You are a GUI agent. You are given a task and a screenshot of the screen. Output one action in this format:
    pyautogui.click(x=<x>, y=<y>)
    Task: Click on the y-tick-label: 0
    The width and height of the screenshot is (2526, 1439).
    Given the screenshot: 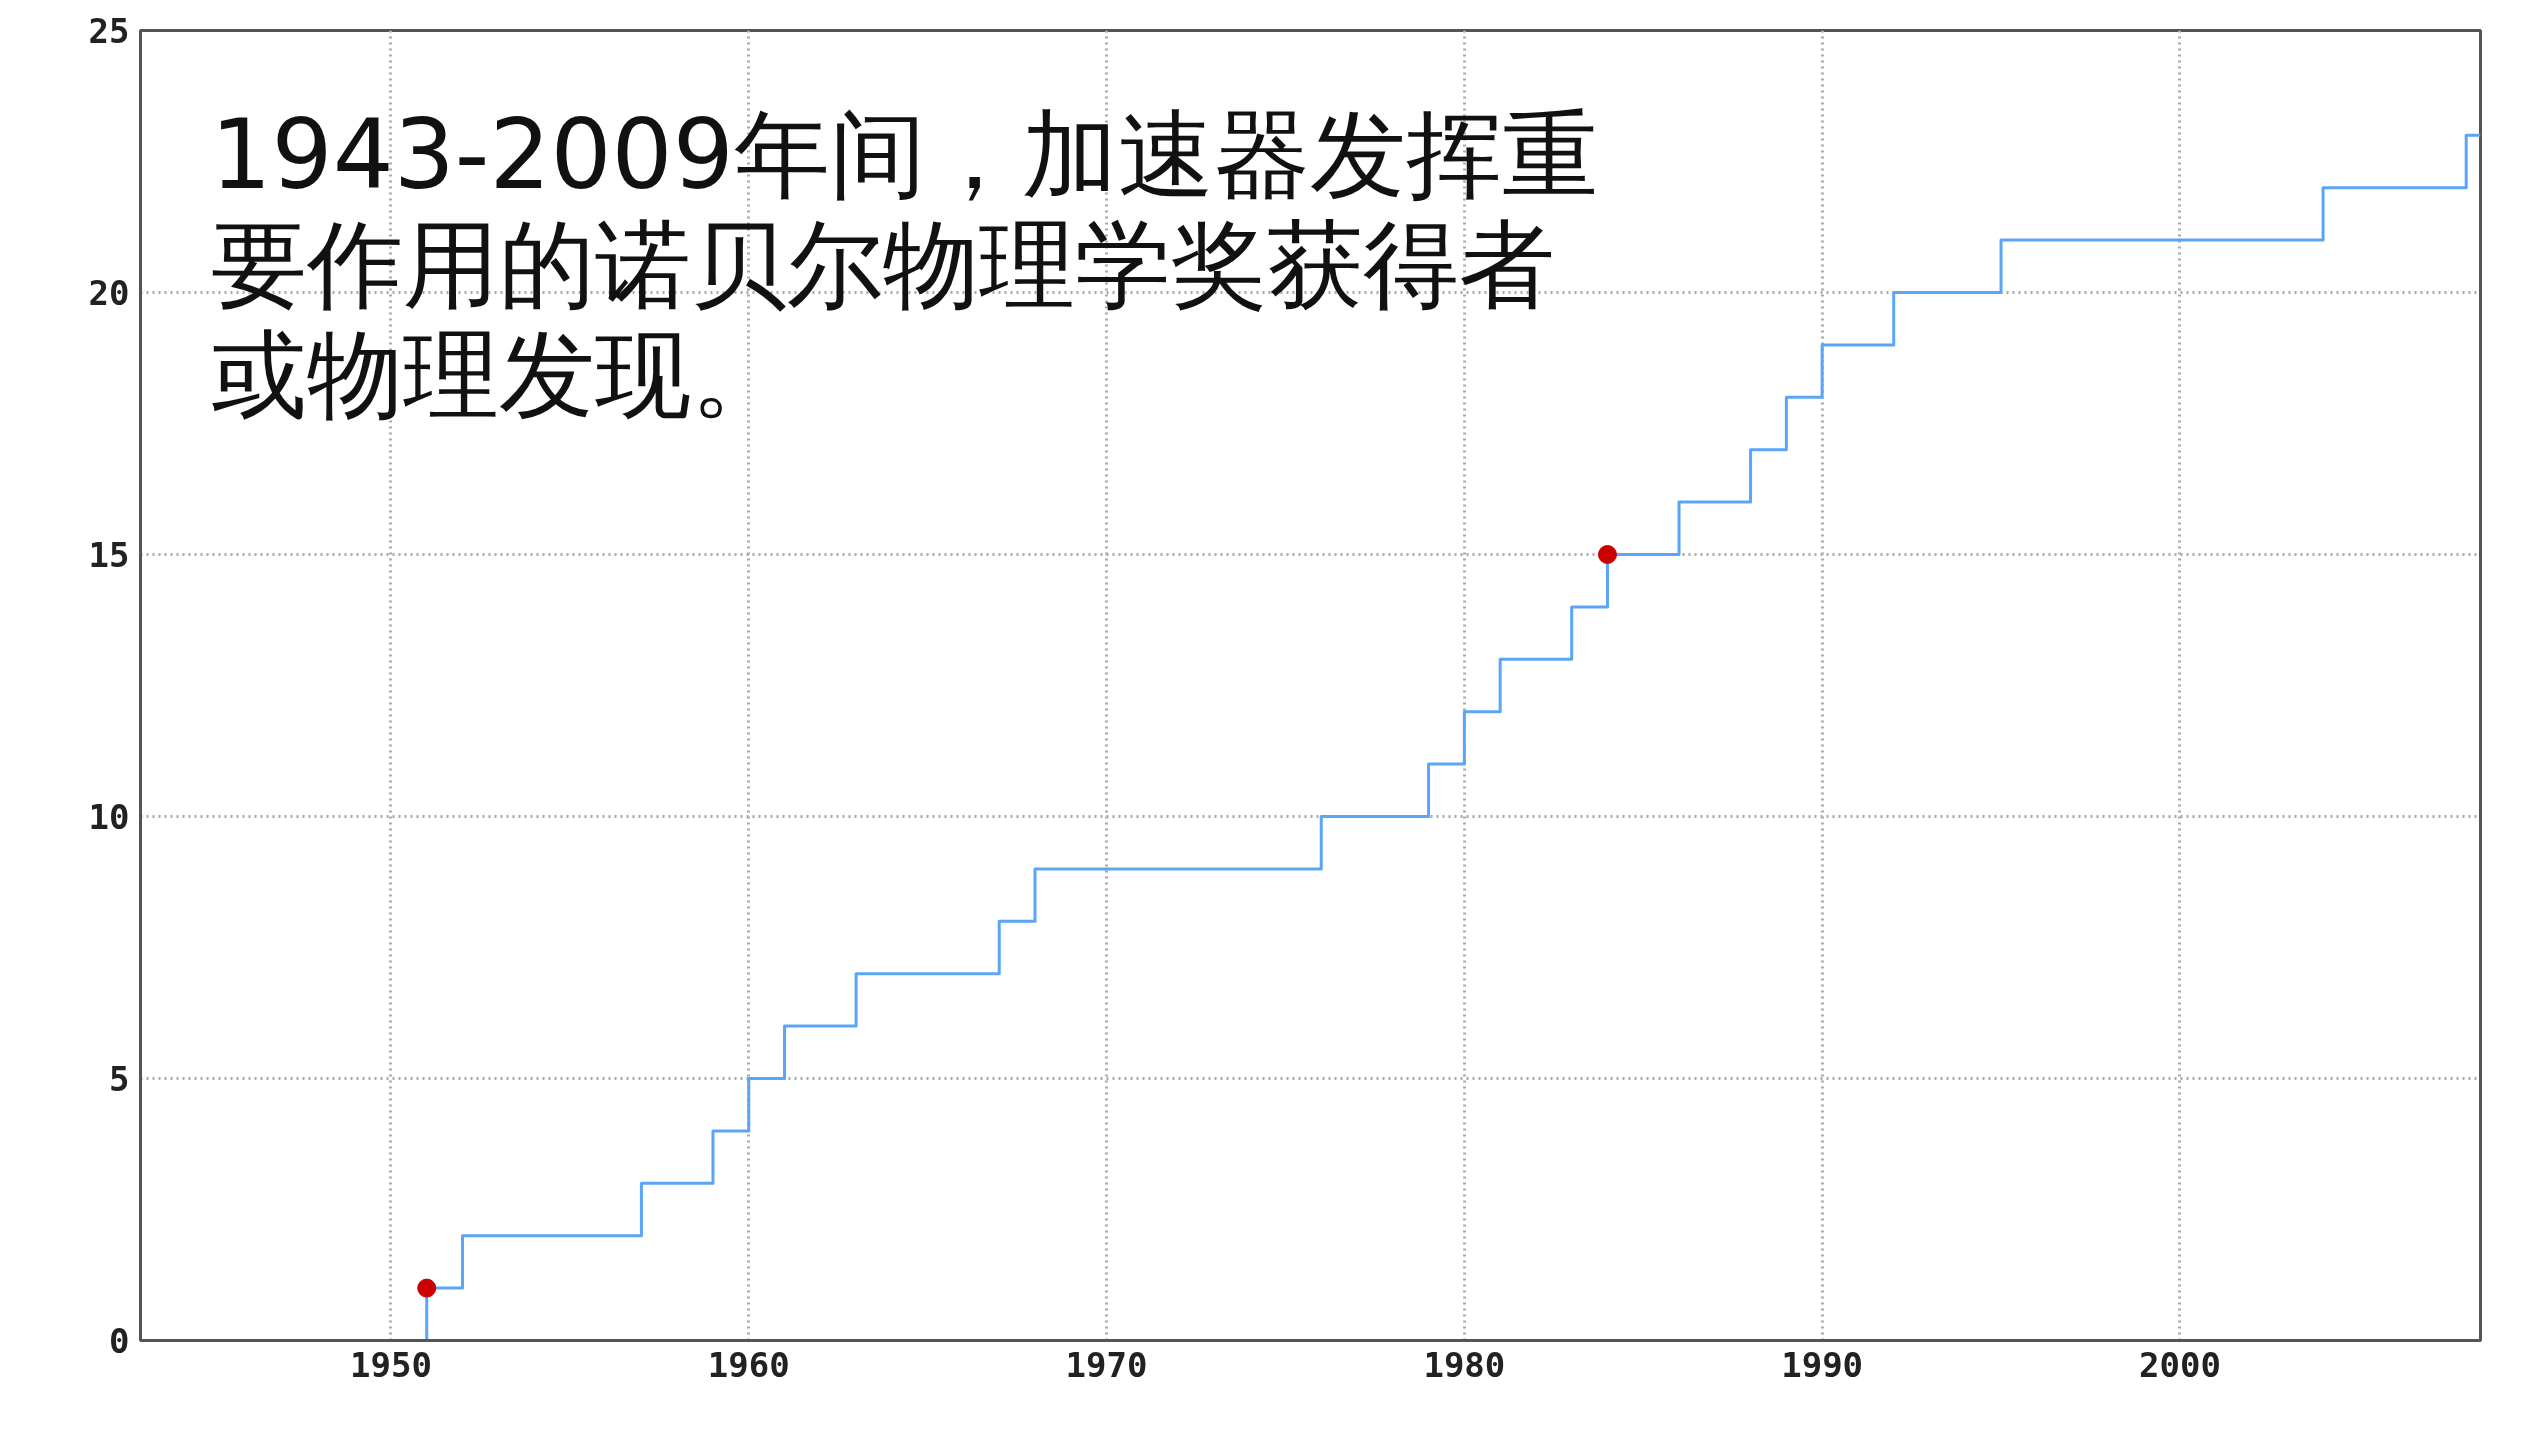 What is the action you would take?
    pyautogui.click(x=119, y=1341)
    